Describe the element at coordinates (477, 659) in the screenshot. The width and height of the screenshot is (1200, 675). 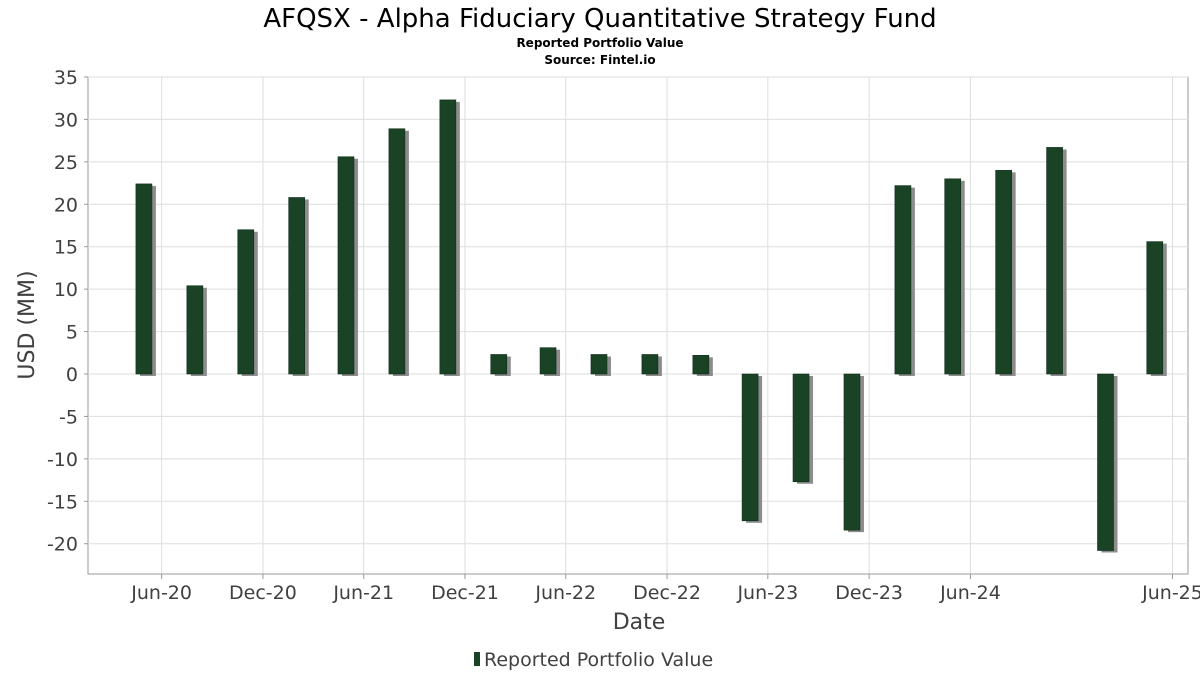
I see `legend-swatch` at that location.